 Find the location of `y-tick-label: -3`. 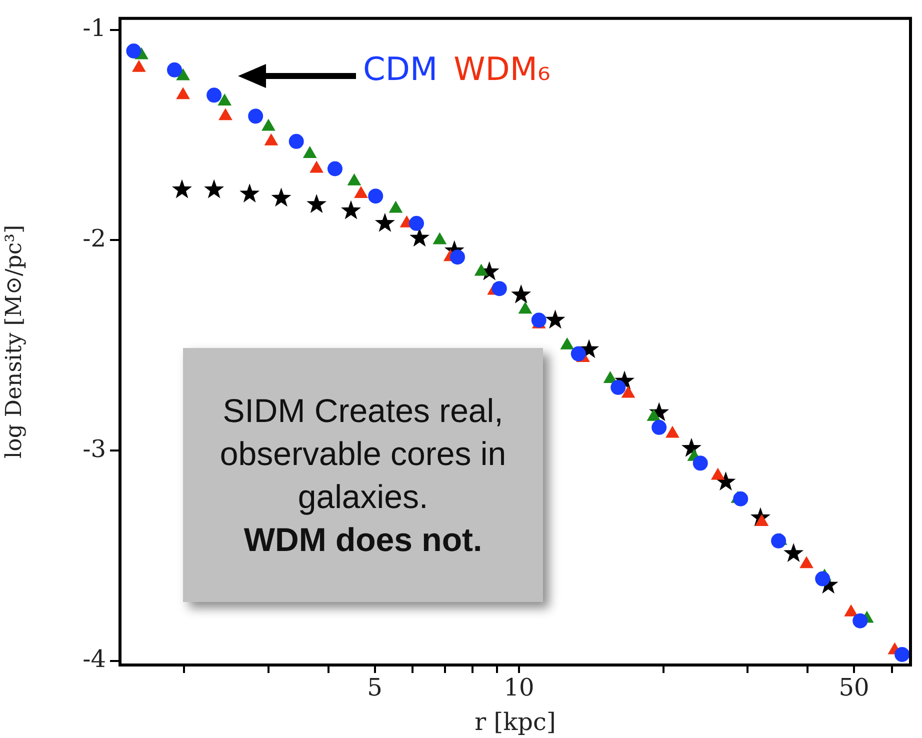

y-tick-label: -3 is located at coordinates (94, 448).